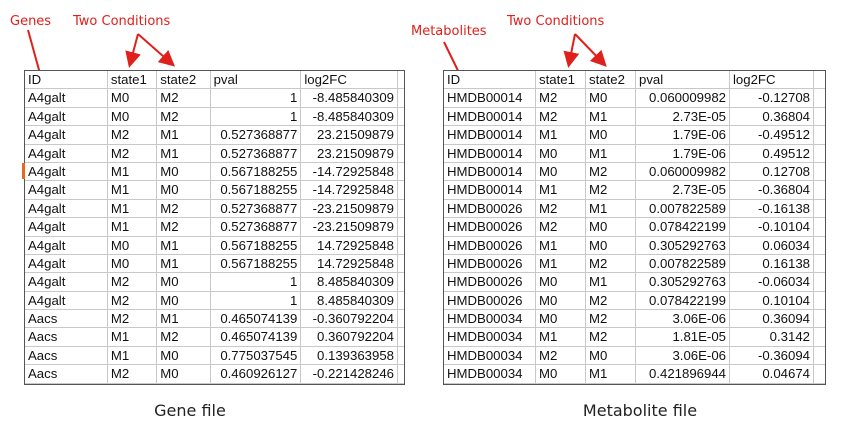 The image size is (862, 434). Describe the element at coordinates (772, 374) in the screenshot. I see `table-cell: 0.04674` at that location.